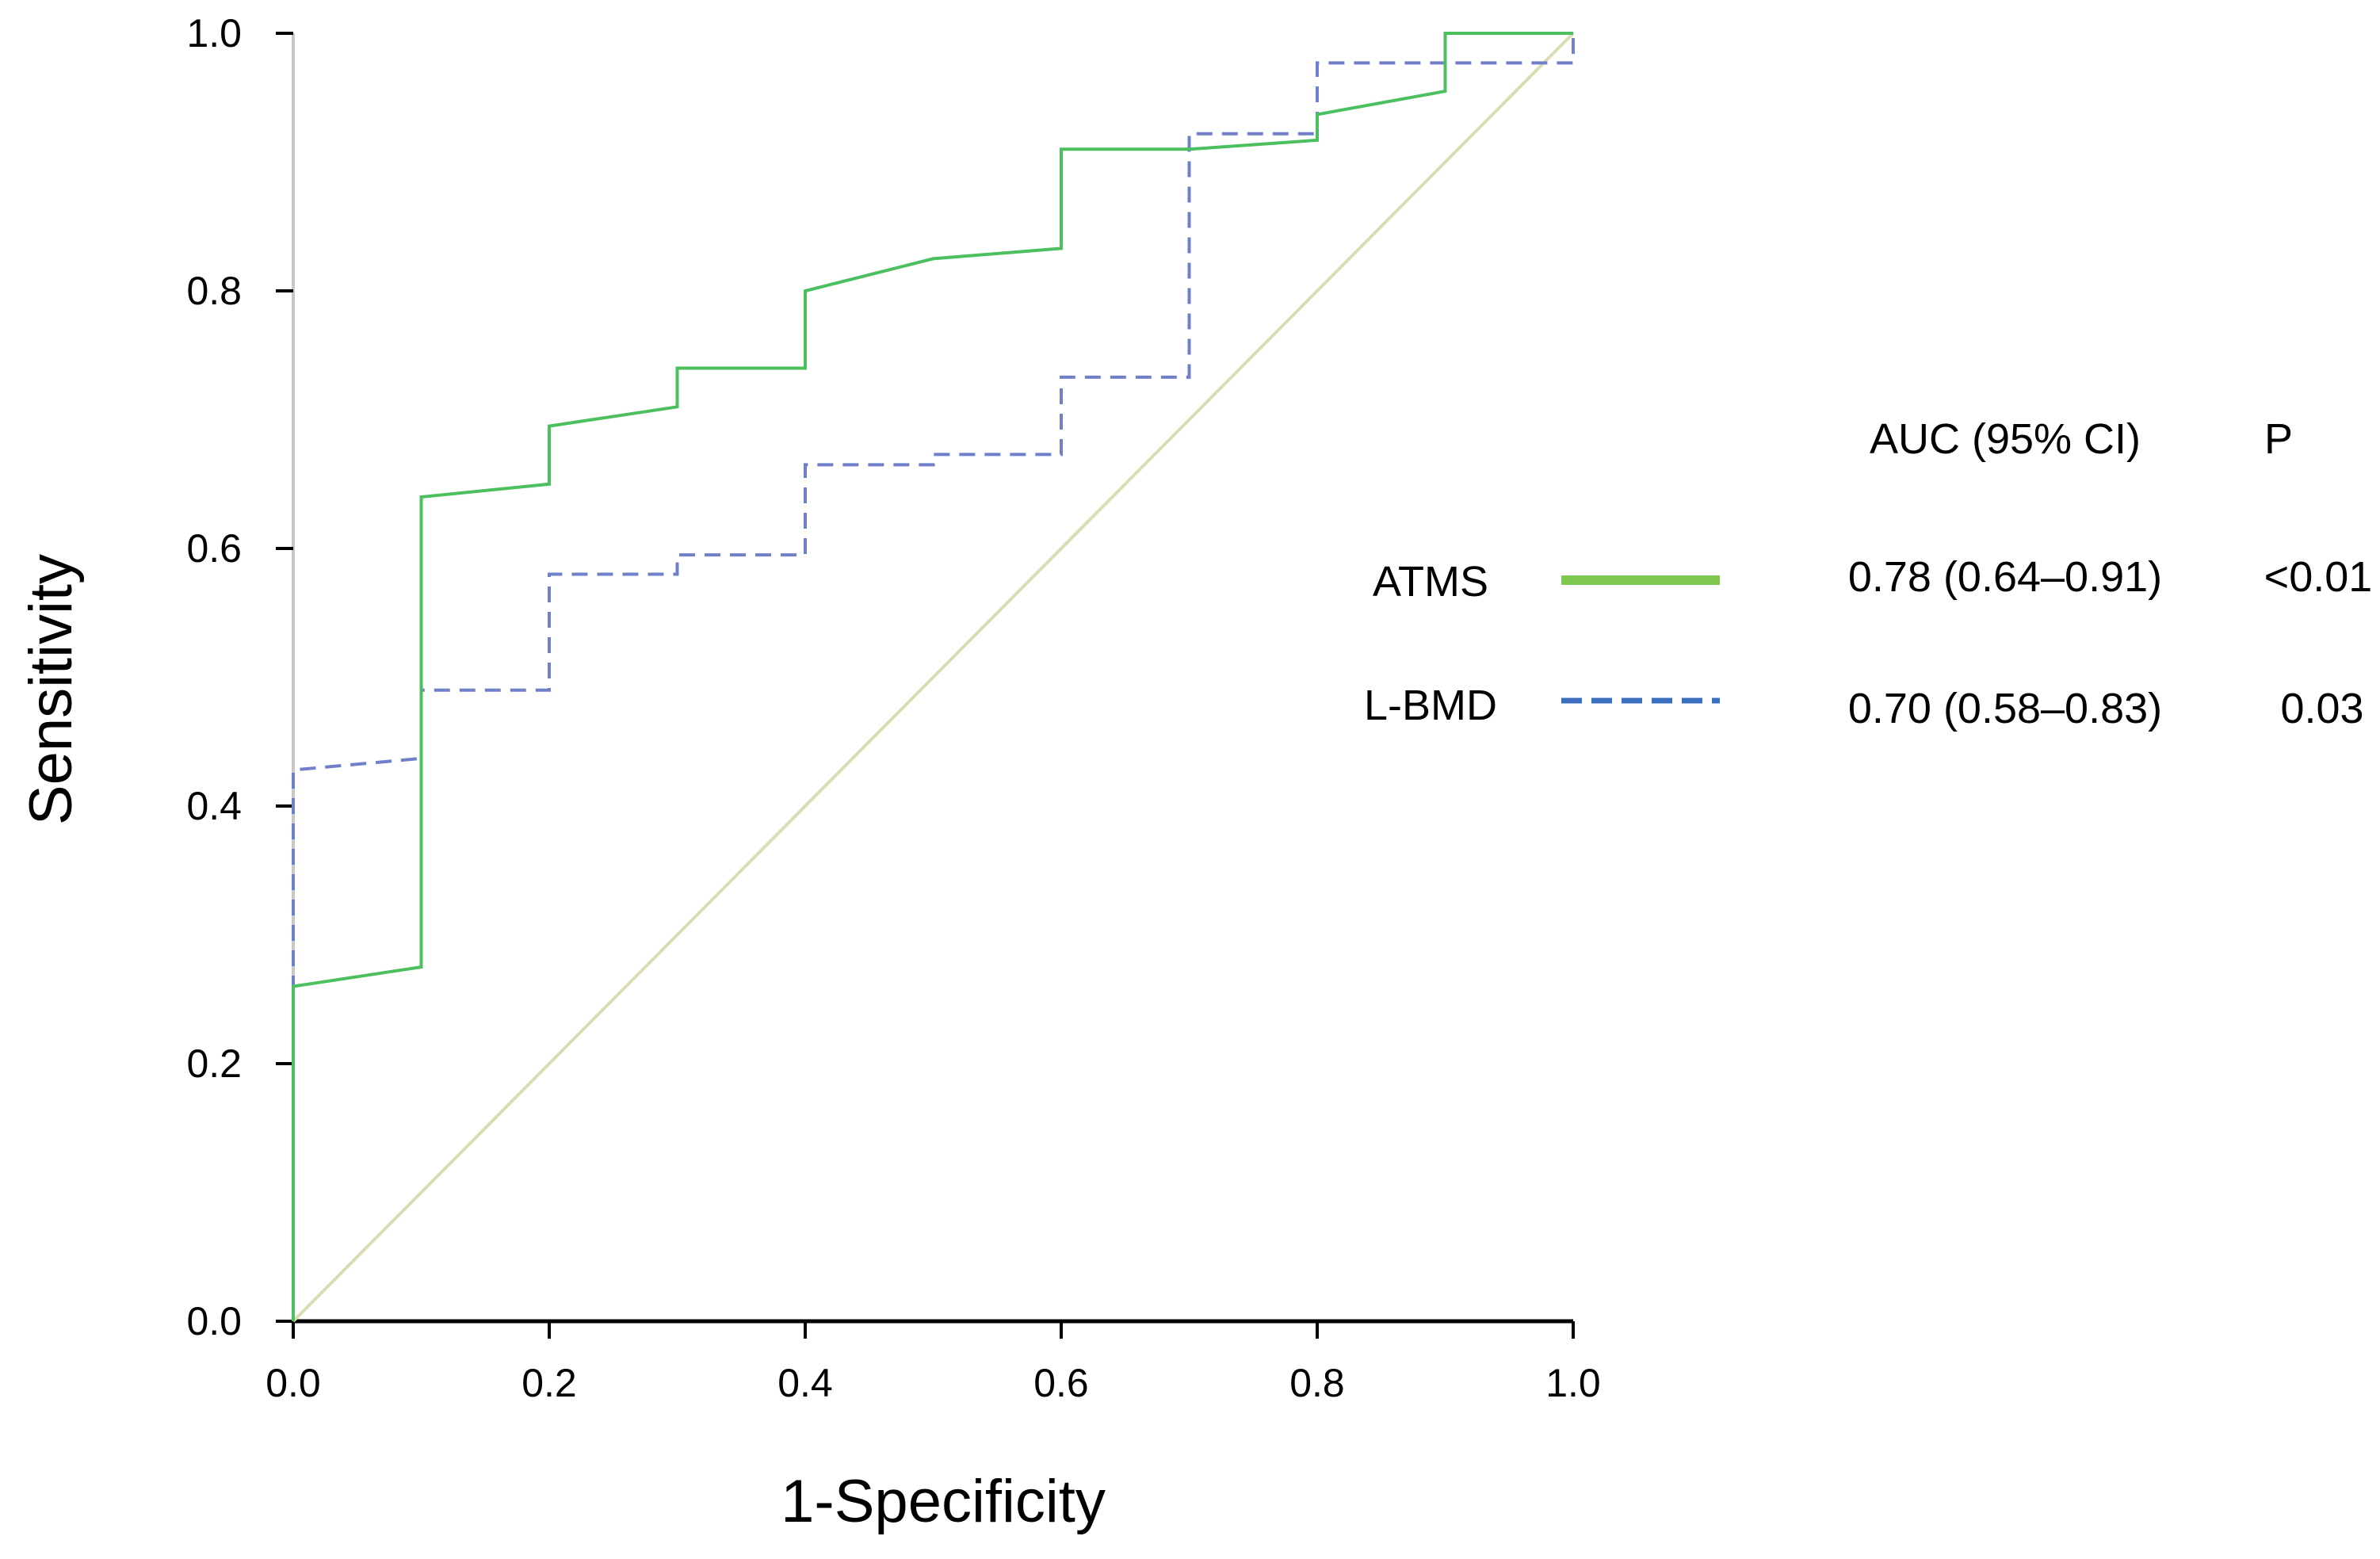 This screenshot has width=2380, height=1559. What do you see at coordinates (2005, 577) in the screenshot?
I see `legend-auc-atms: 0.78 (0.64–0.91)` at bounding box center [2005, 577].